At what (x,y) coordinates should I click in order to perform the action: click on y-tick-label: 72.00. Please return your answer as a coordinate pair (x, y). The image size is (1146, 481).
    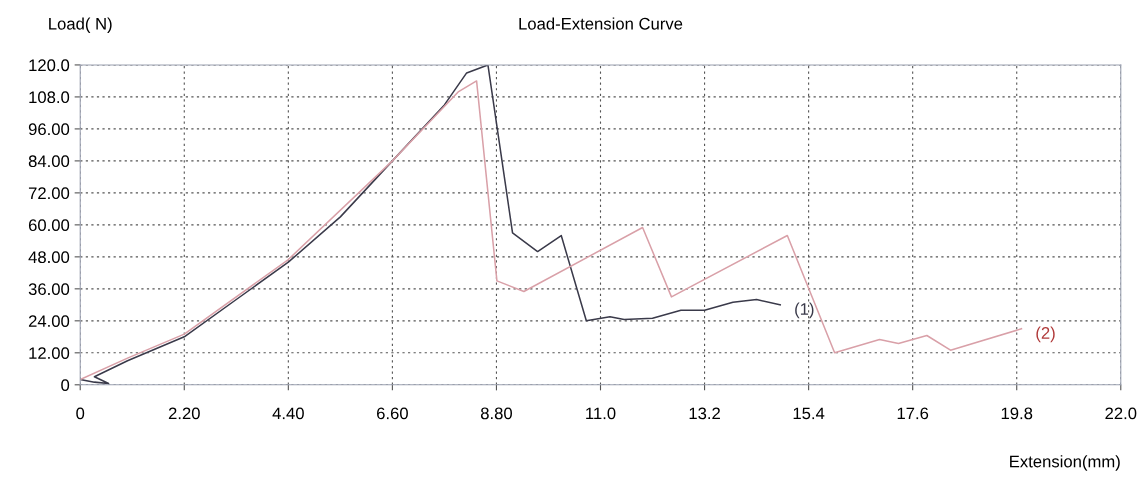
    Looking at the image, I should click on (49, 193).